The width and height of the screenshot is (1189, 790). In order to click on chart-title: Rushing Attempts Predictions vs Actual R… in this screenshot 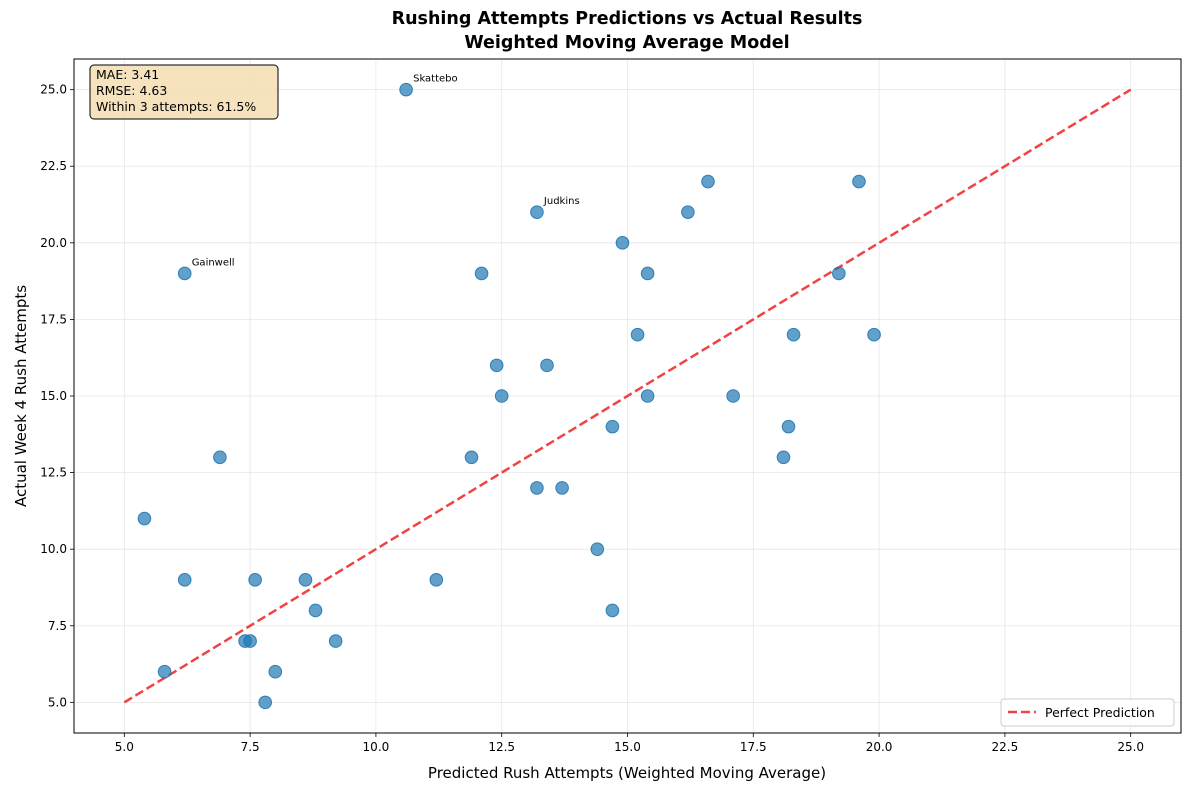, I will do `click(627, 19)`.